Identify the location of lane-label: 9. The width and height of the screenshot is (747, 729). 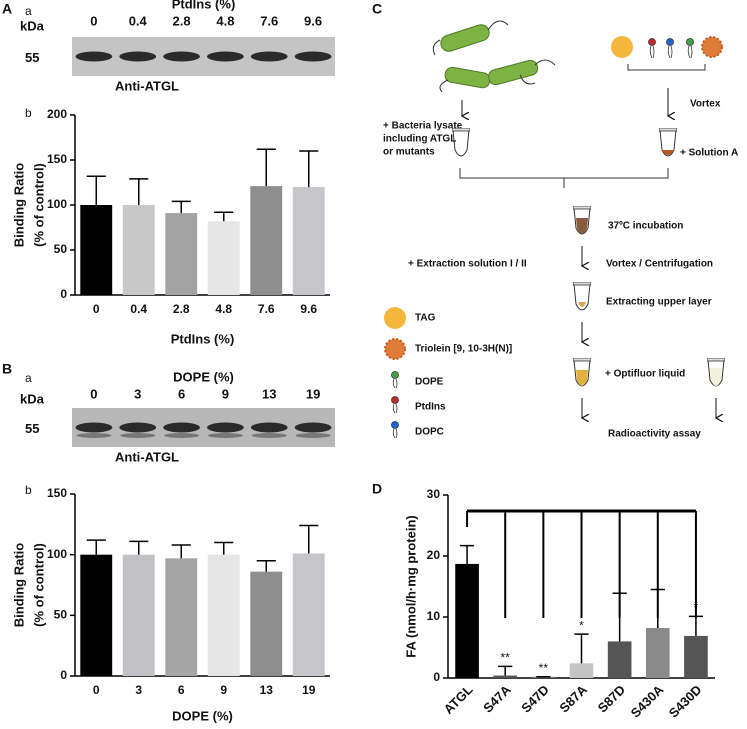
(225, 393).